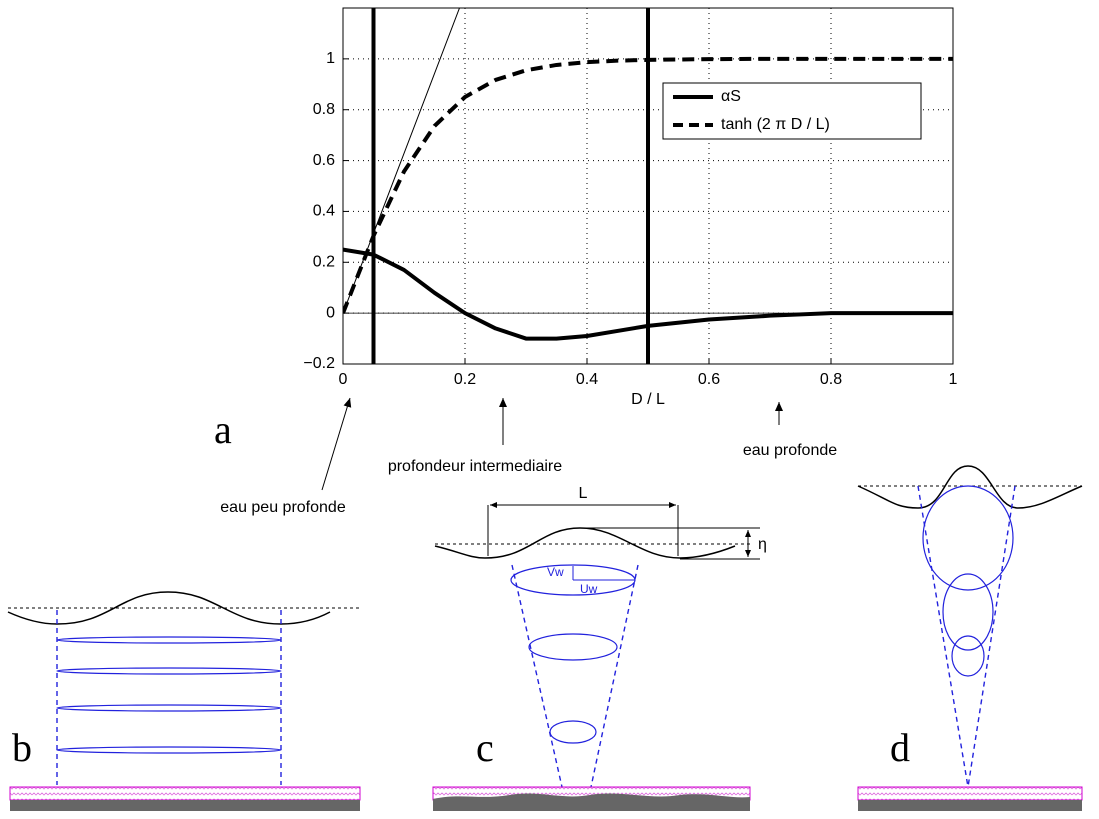 The image size is (1099, 819). Describe the element at coordinates (324, 160) in the screenshot. I see `y-tick-label: 0.6` at that location.